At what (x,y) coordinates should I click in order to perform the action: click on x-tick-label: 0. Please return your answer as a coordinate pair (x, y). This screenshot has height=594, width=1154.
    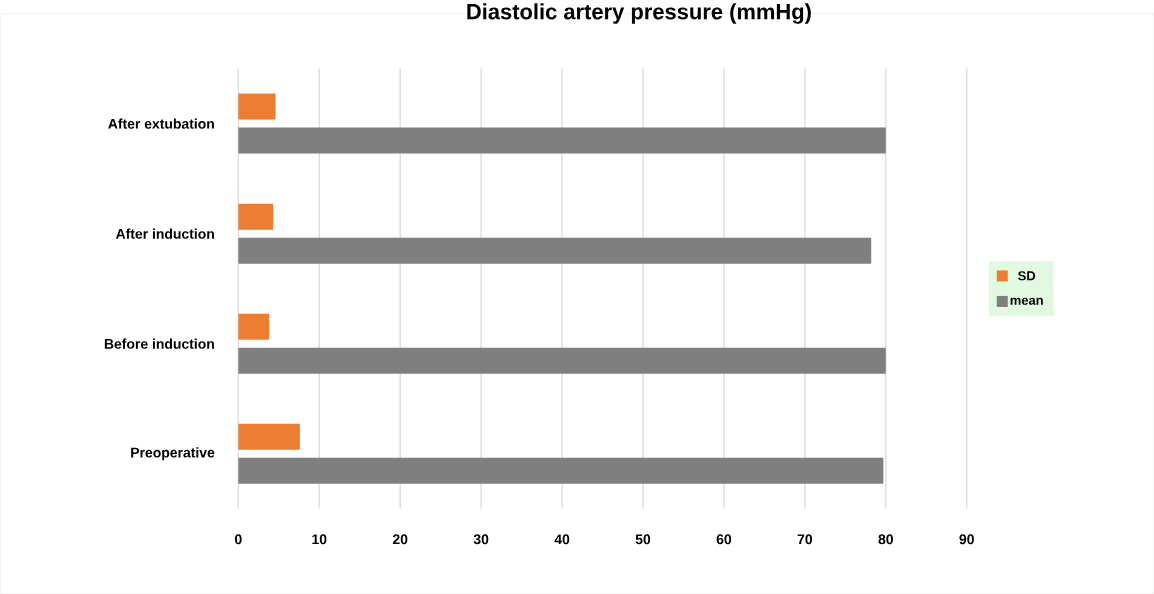
    Looking at the image, I should click on (238, 539).